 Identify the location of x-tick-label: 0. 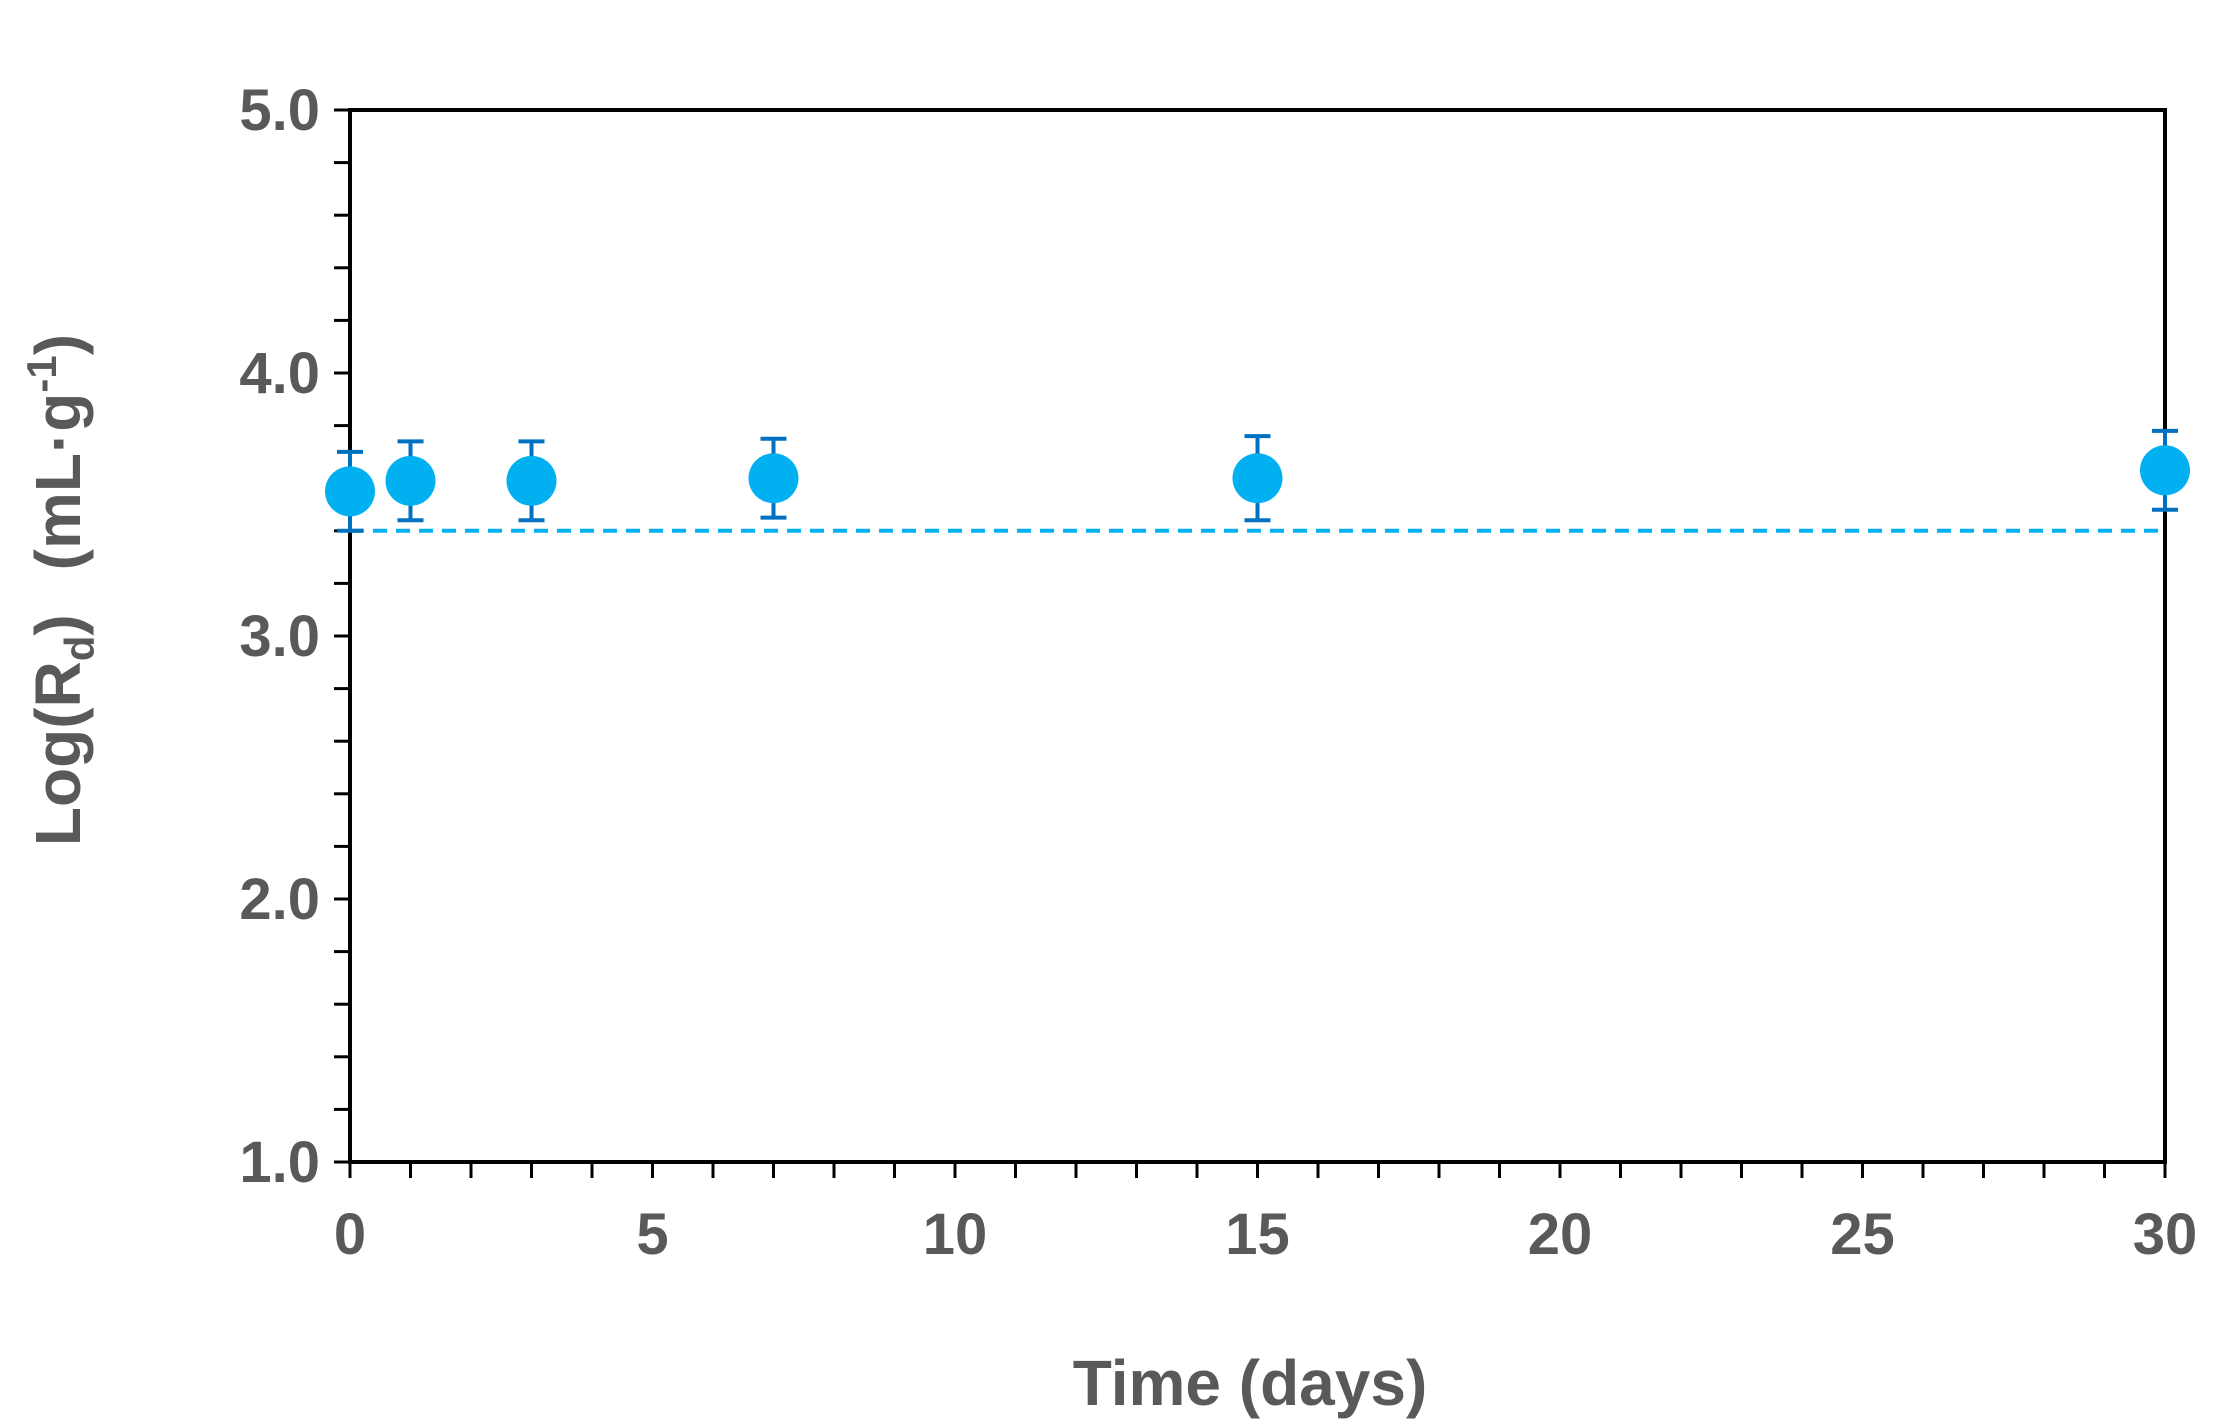
(350, 1234).